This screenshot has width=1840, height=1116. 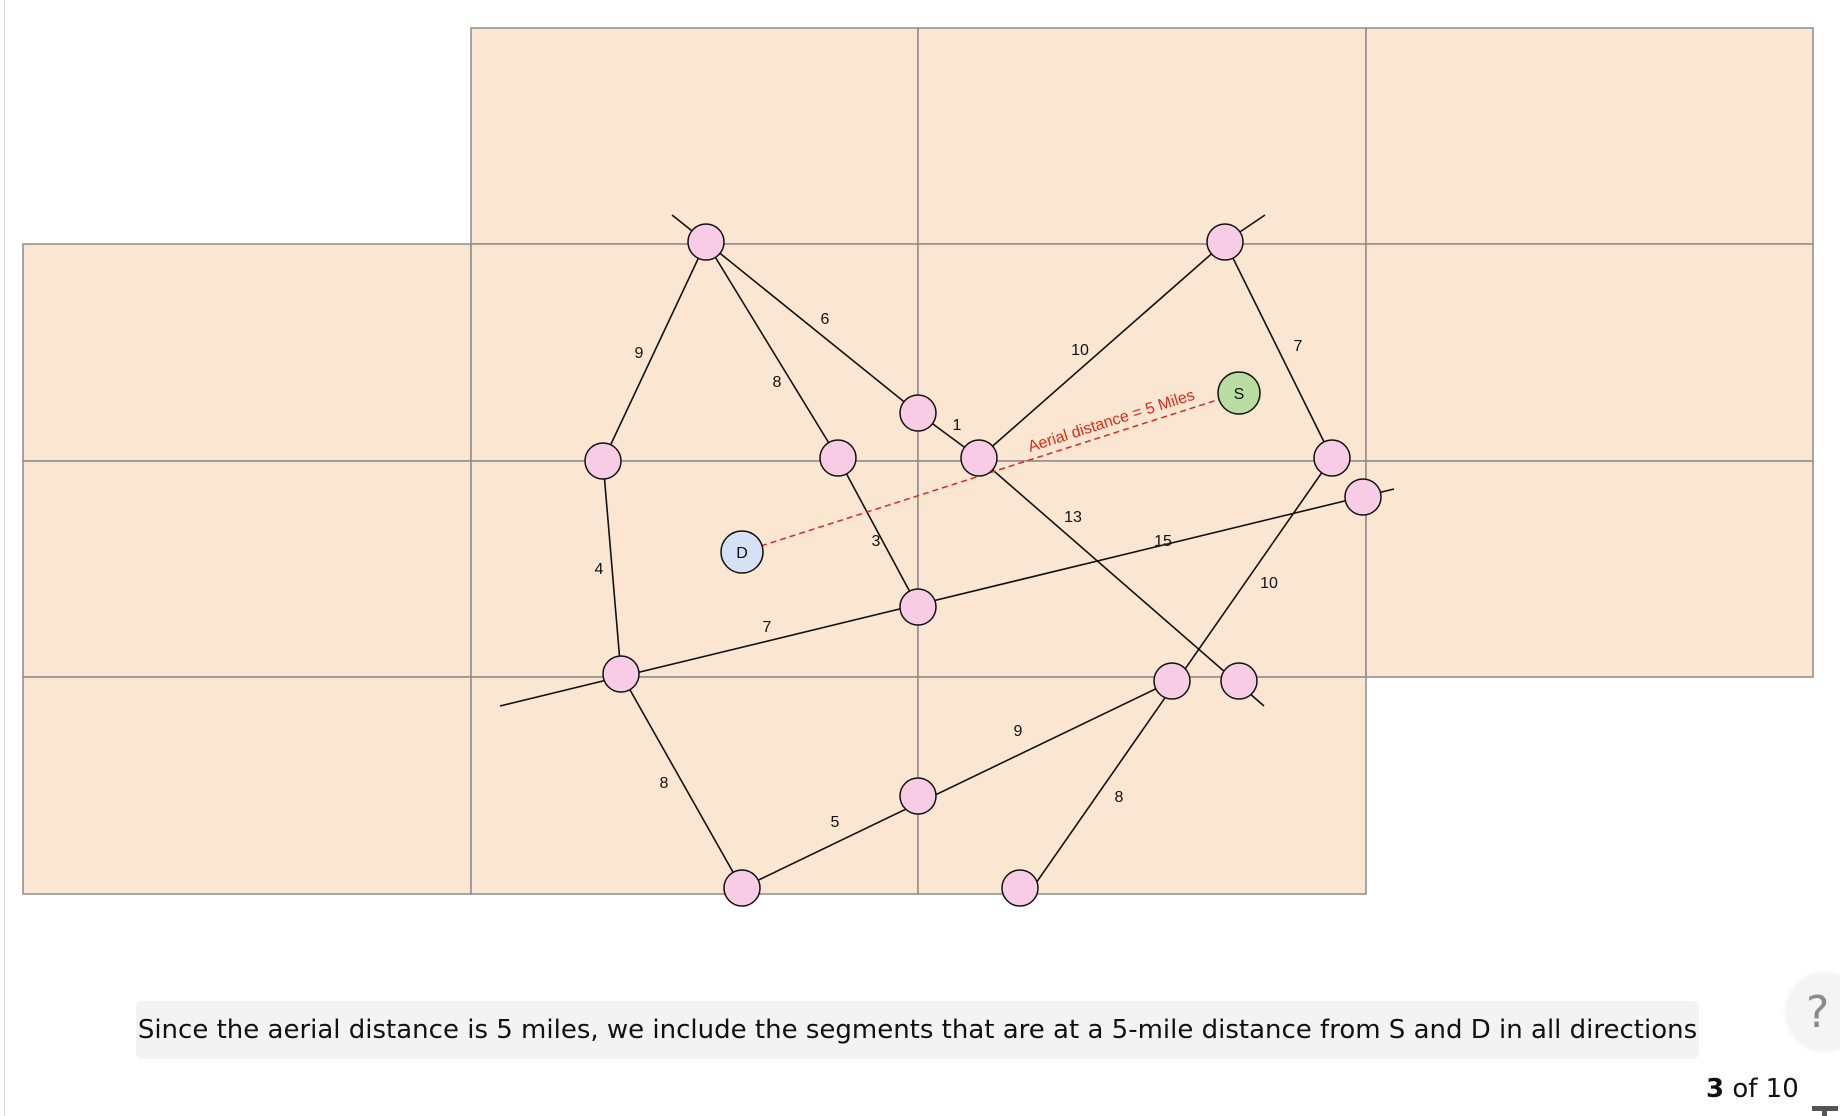 I want to click on frame-border, so click(x=4, y=558).